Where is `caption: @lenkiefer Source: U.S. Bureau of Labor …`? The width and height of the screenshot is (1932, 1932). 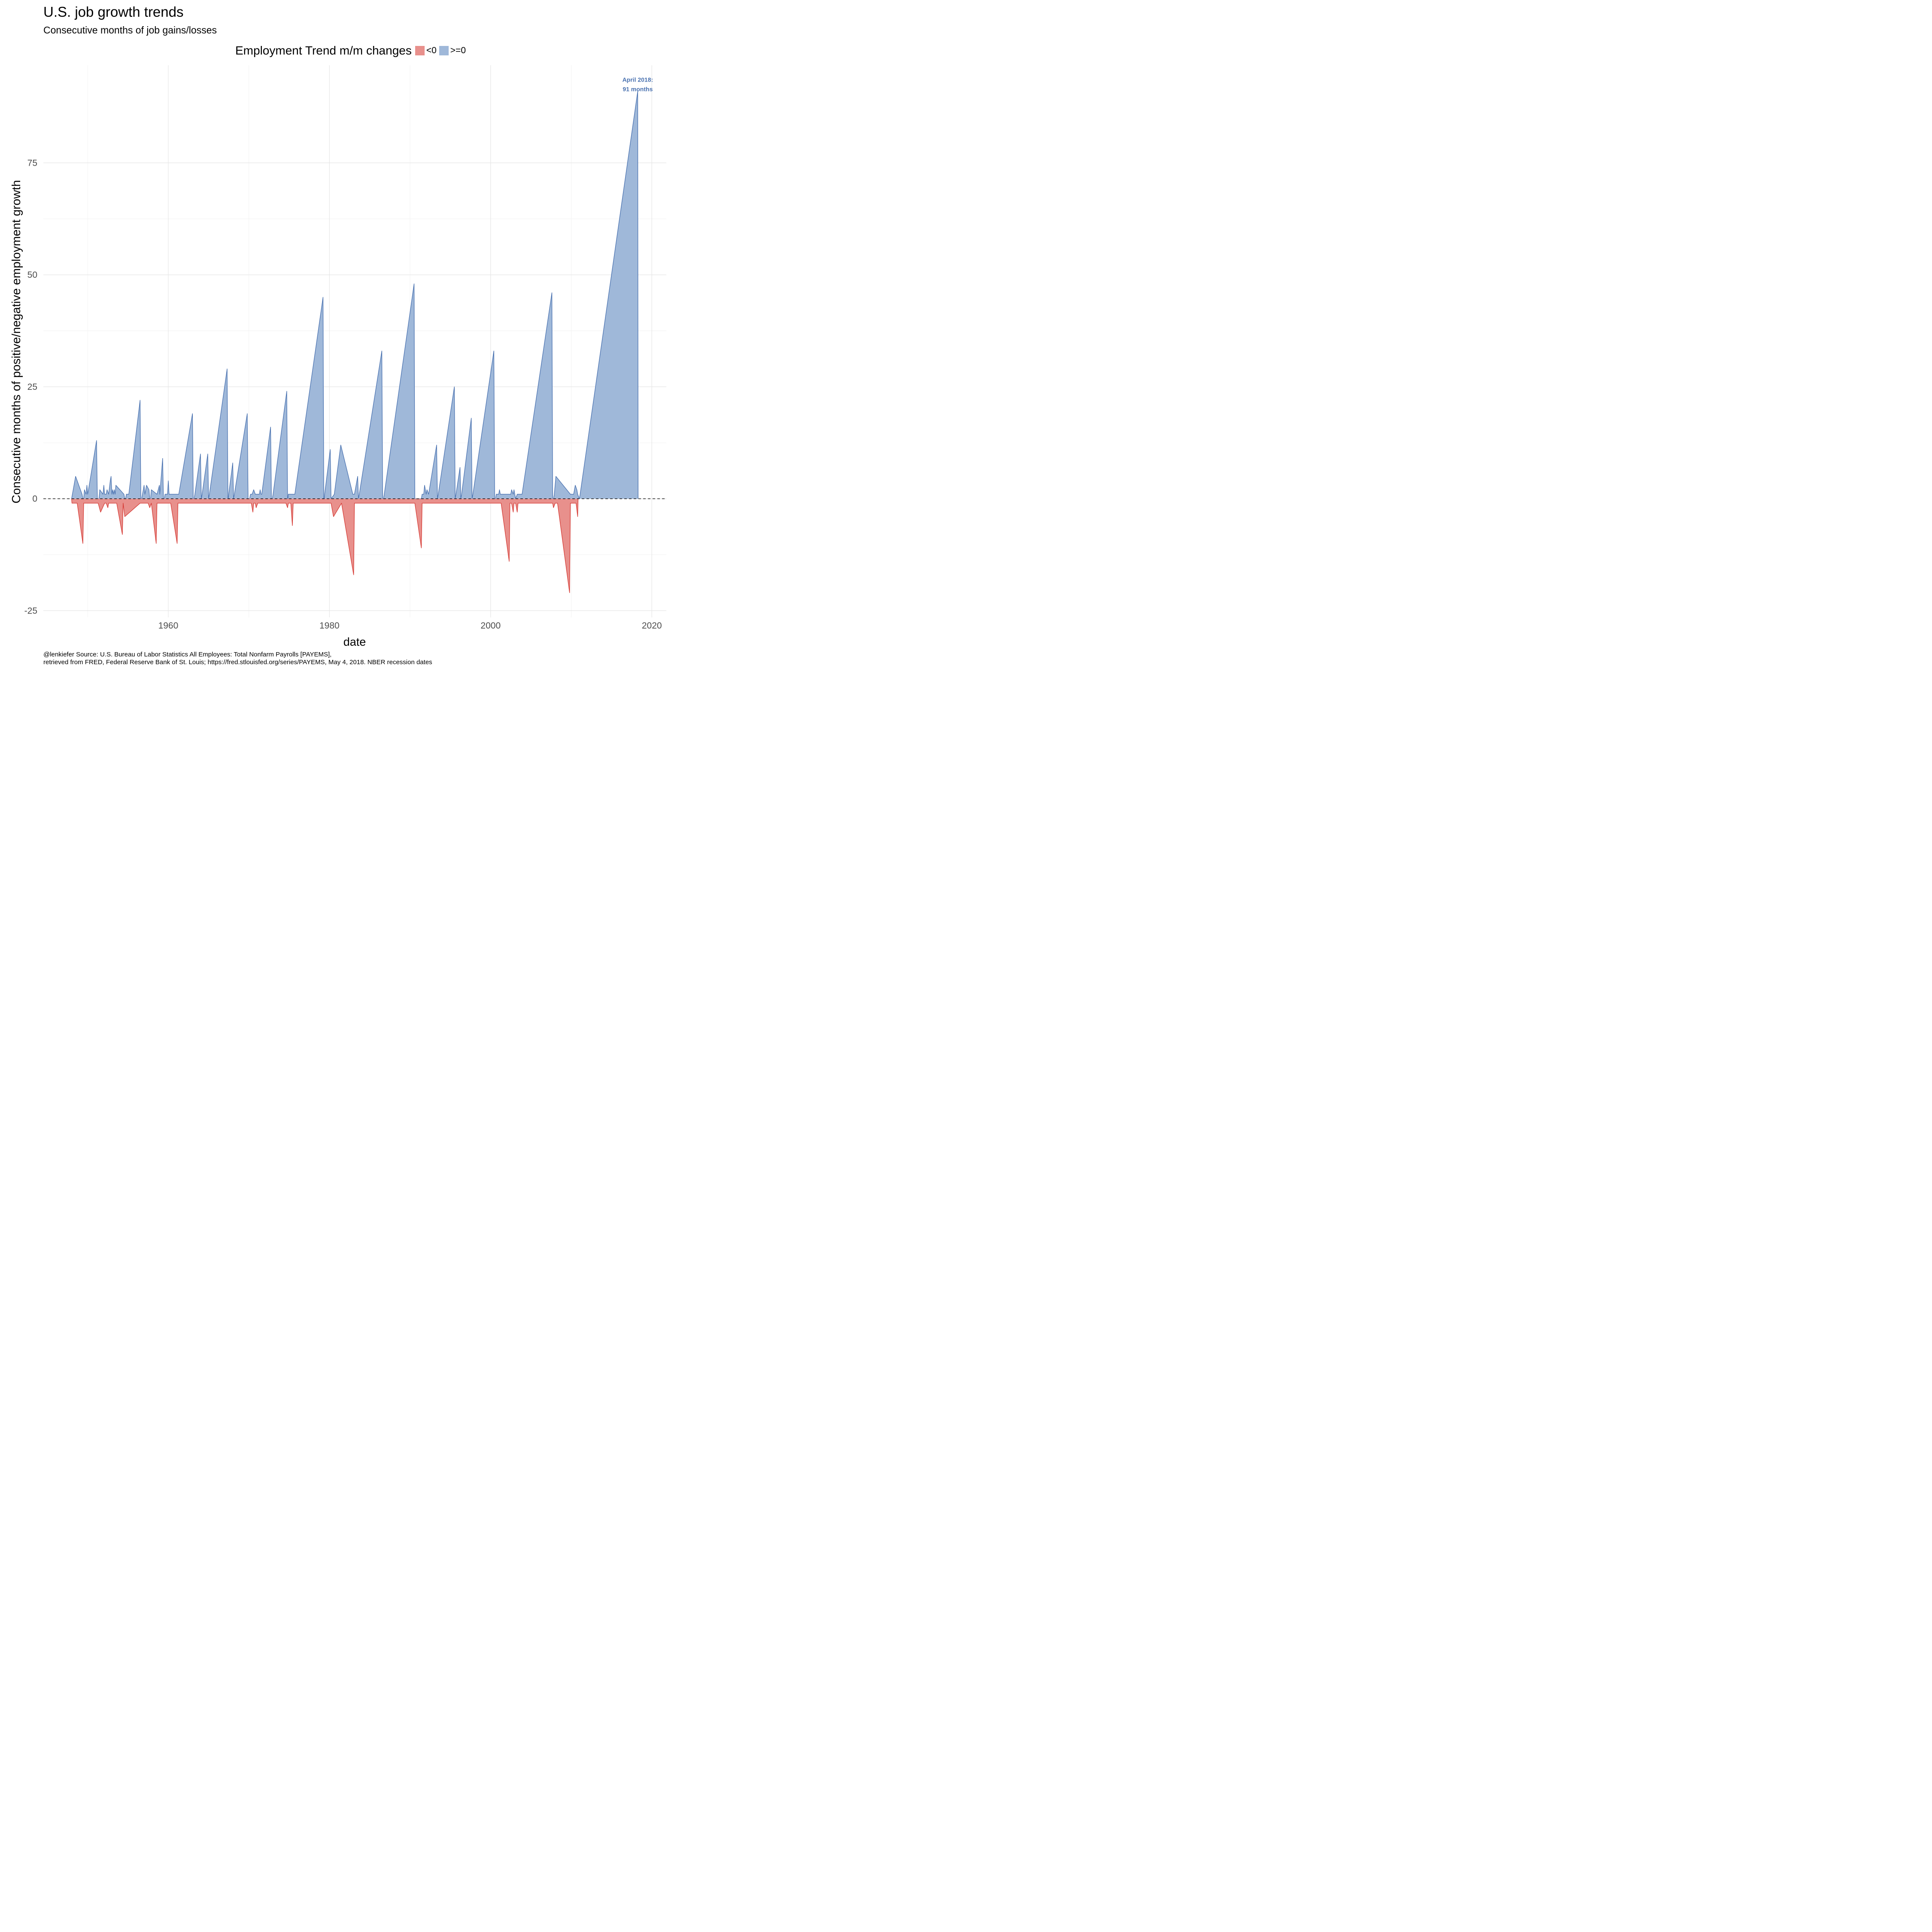 caption: @lenkiefer Source: U.S. Bureau of Labor … is located at coordinates (238, 658).